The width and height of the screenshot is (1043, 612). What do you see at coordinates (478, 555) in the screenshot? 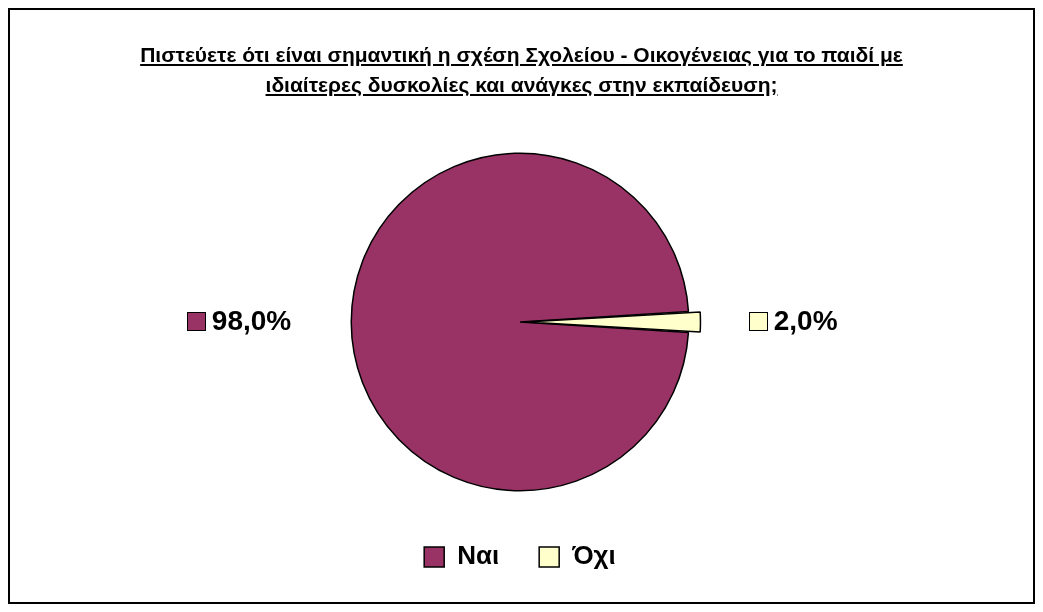
I see `legend-label: Ναι` at bounding box center [478, 555].